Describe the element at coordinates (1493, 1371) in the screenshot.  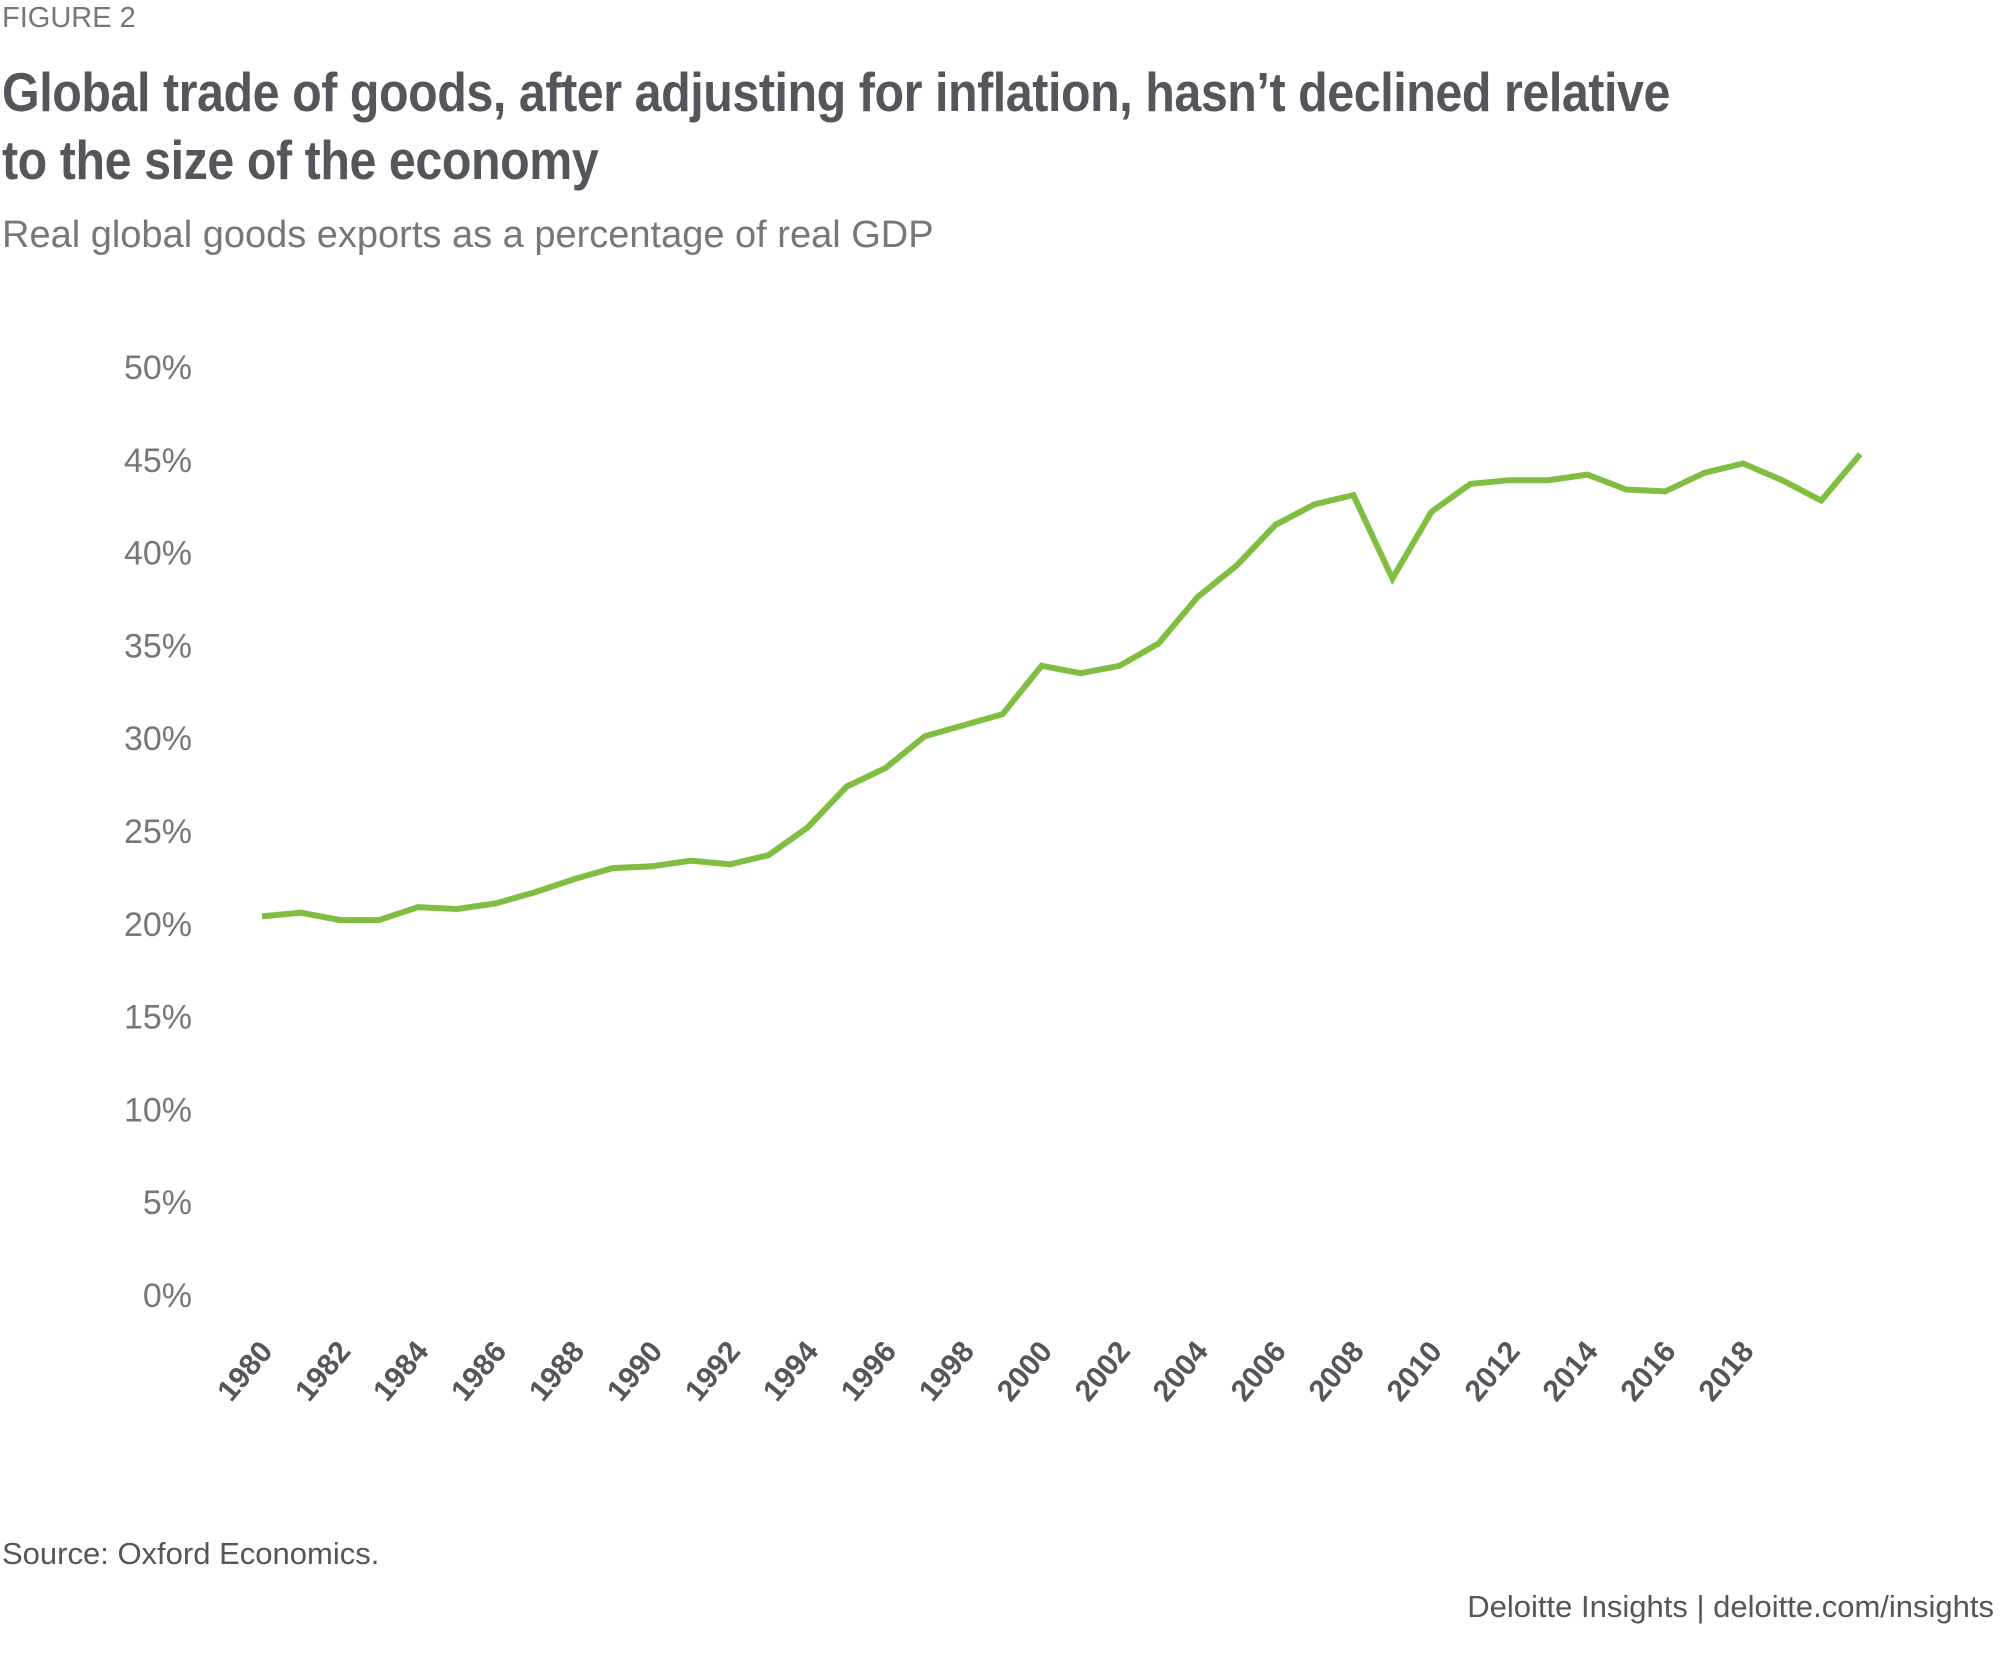
I see `x-tick-label: 2012` at that location.